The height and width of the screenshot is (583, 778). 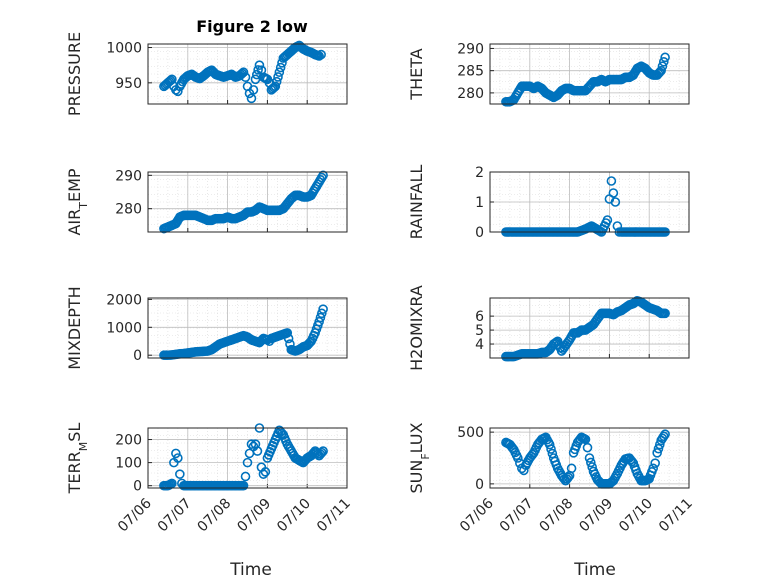 What do you see at coordinates (479, 345) in the screenshot?
I see `y-tick-label: 4` at bounding box center [479, 345].